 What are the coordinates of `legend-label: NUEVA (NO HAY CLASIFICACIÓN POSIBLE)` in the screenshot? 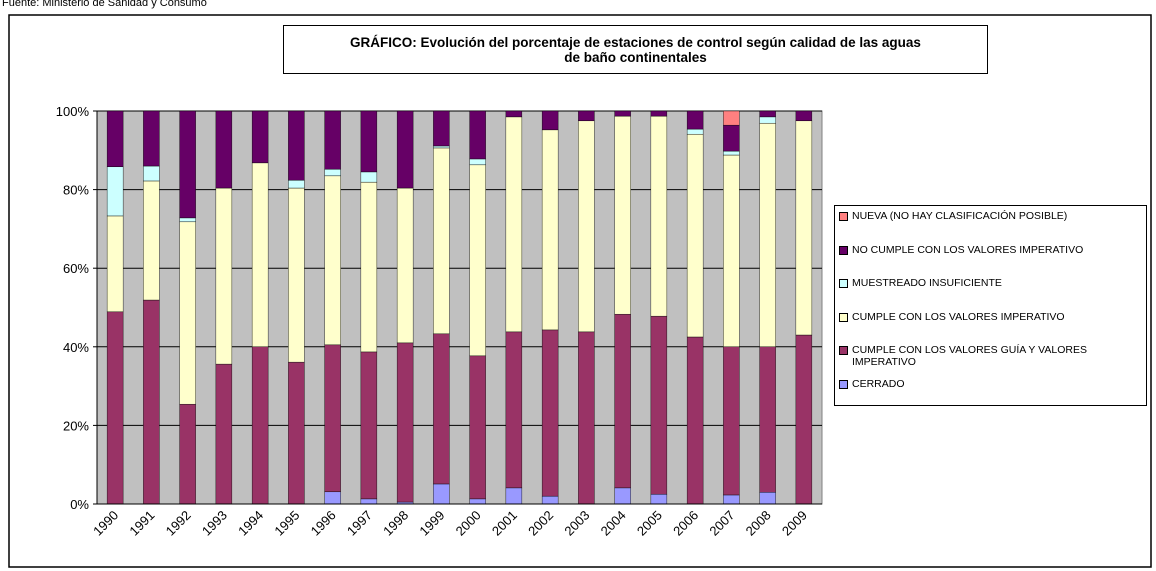 It's located at (960, 216).